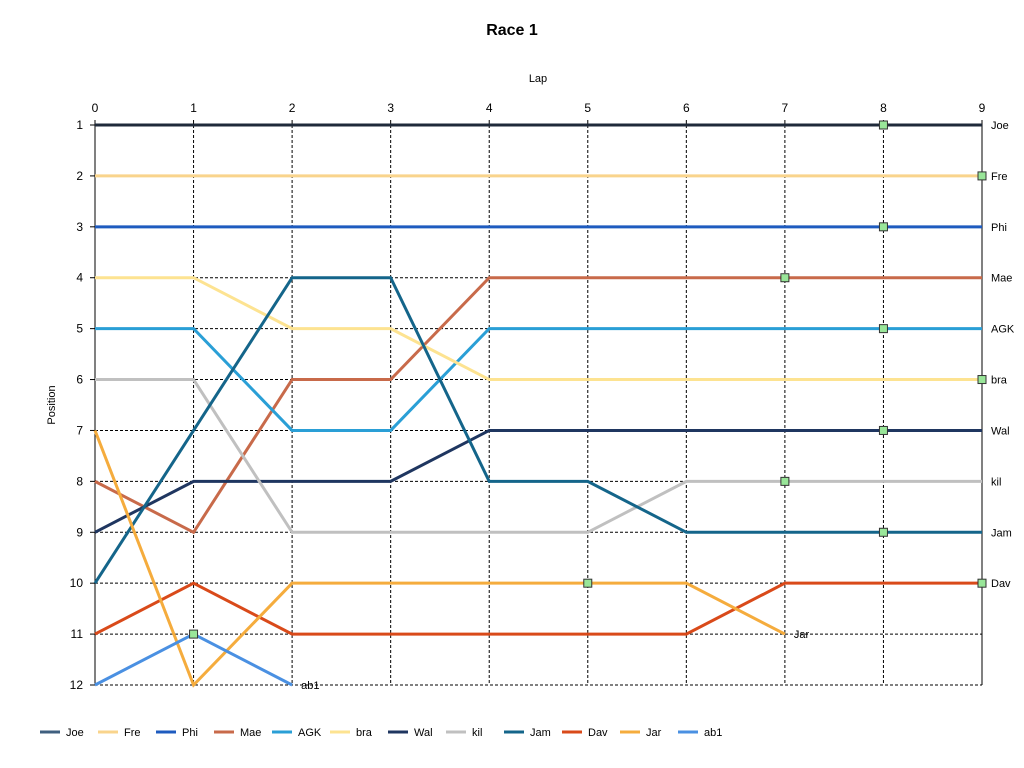 Image resolution: width=1024 pixels, height=768 pixels. What do you see at coordinates (193, 108) in the screenshot?
I see `x-tick-label: 1` at bounding box center [193, 108].